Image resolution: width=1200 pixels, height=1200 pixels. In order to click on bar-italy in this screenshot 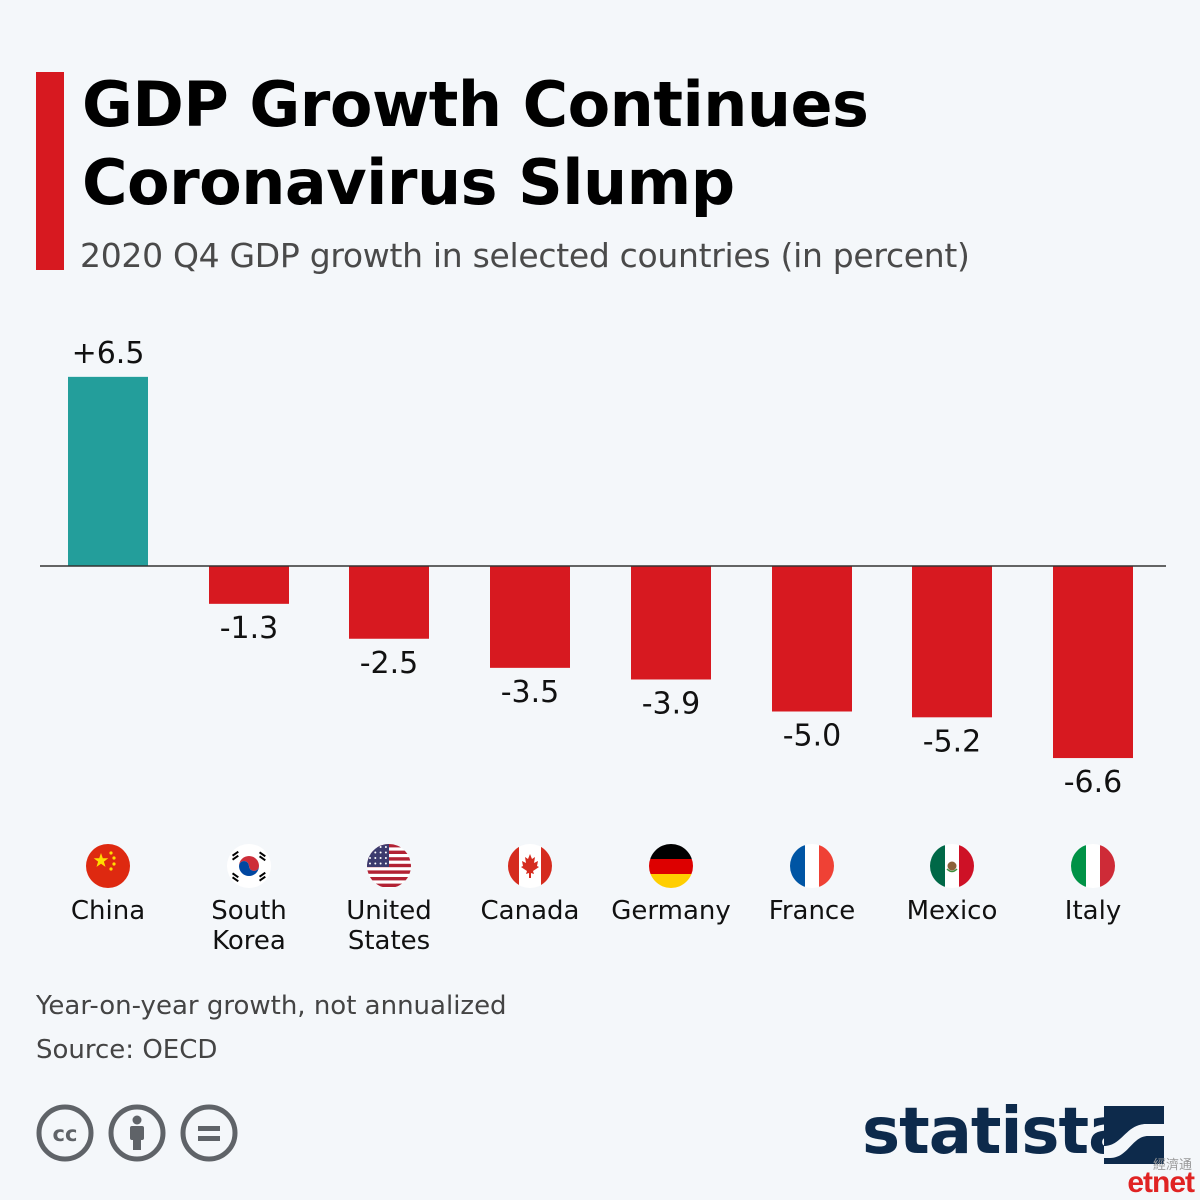, I will do `click(1093, 662)`.